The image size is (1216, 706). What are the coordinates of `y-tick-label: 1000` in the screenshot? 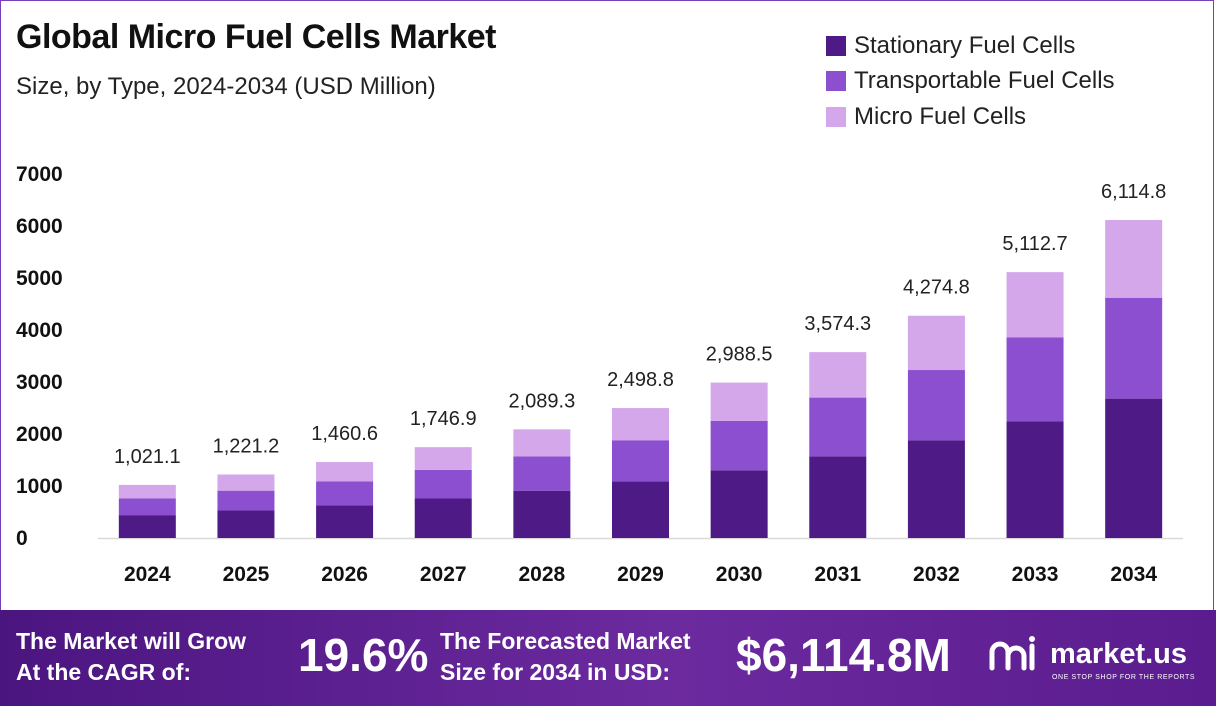 It's located at (39, 486).